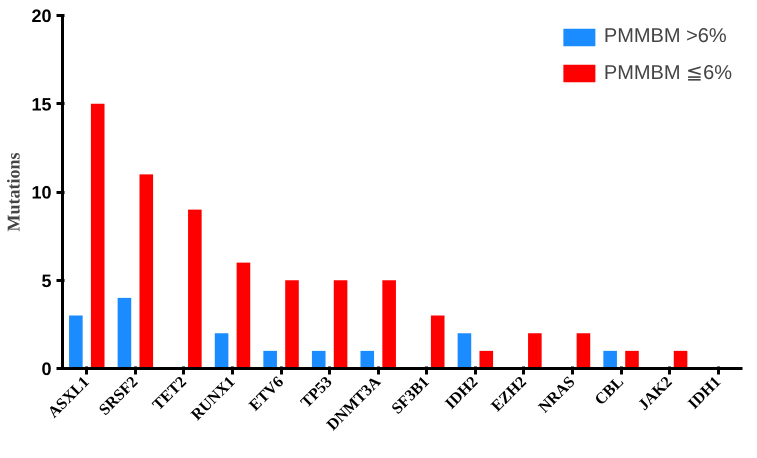 The width and height of the screenshot is (757, 458). Describe the element at coordinates (46, 280) in the screenshot. I see `y-tick-label: 5` at that location.